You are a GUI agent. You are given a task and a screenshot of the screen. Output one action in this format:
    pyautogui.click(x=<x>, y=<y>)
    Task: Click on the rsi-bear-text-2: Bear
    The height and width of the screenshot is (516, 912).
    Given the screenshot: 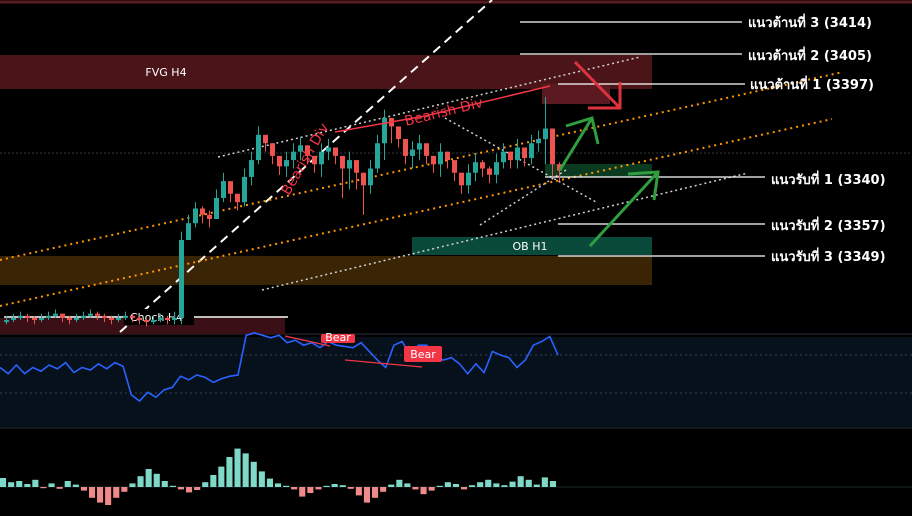 What is the action you would take?
    pyautogui.click(x=423, y=354)
    